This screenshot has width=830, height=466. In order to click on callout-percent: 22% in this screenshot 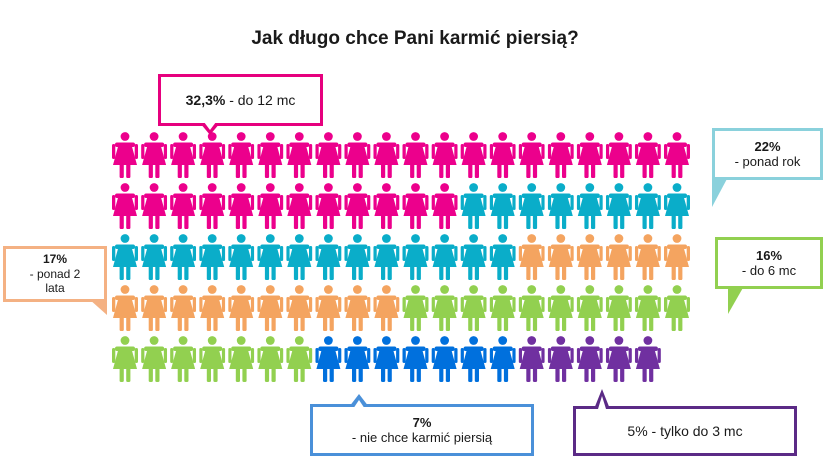, I will do `click(767, 146)`.